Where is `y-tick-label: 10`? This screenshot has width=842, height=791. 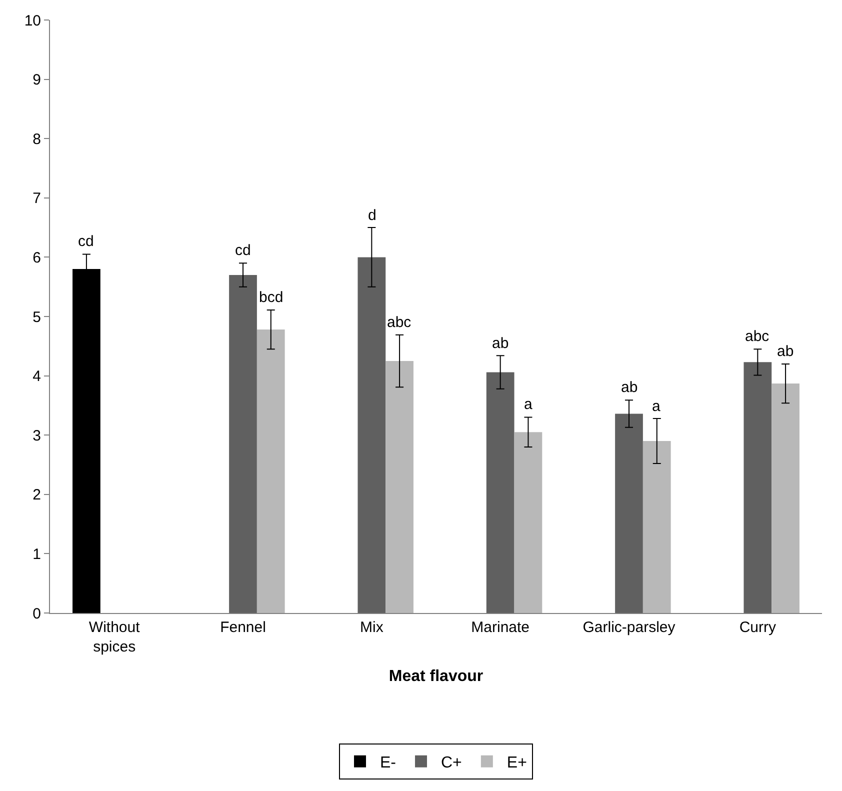 y-tick-label: 10 is located at coordinates (32, 21).